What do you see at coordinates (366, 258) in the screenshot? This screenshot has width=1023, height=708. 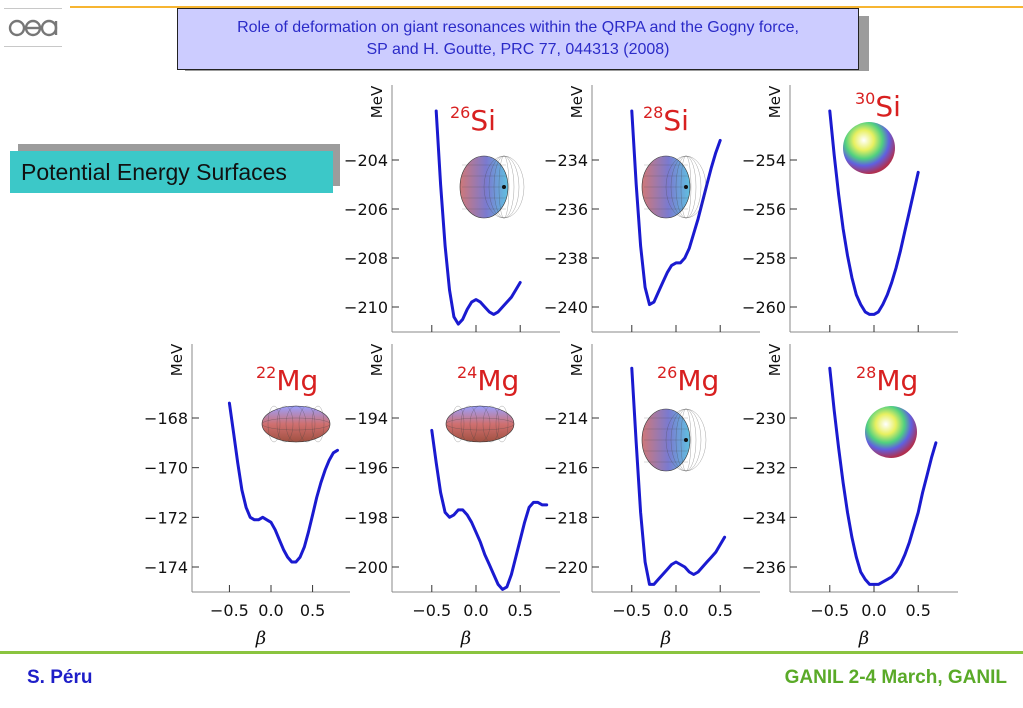 I see `y-tick-label: −208` at bounding box center [366, 258].